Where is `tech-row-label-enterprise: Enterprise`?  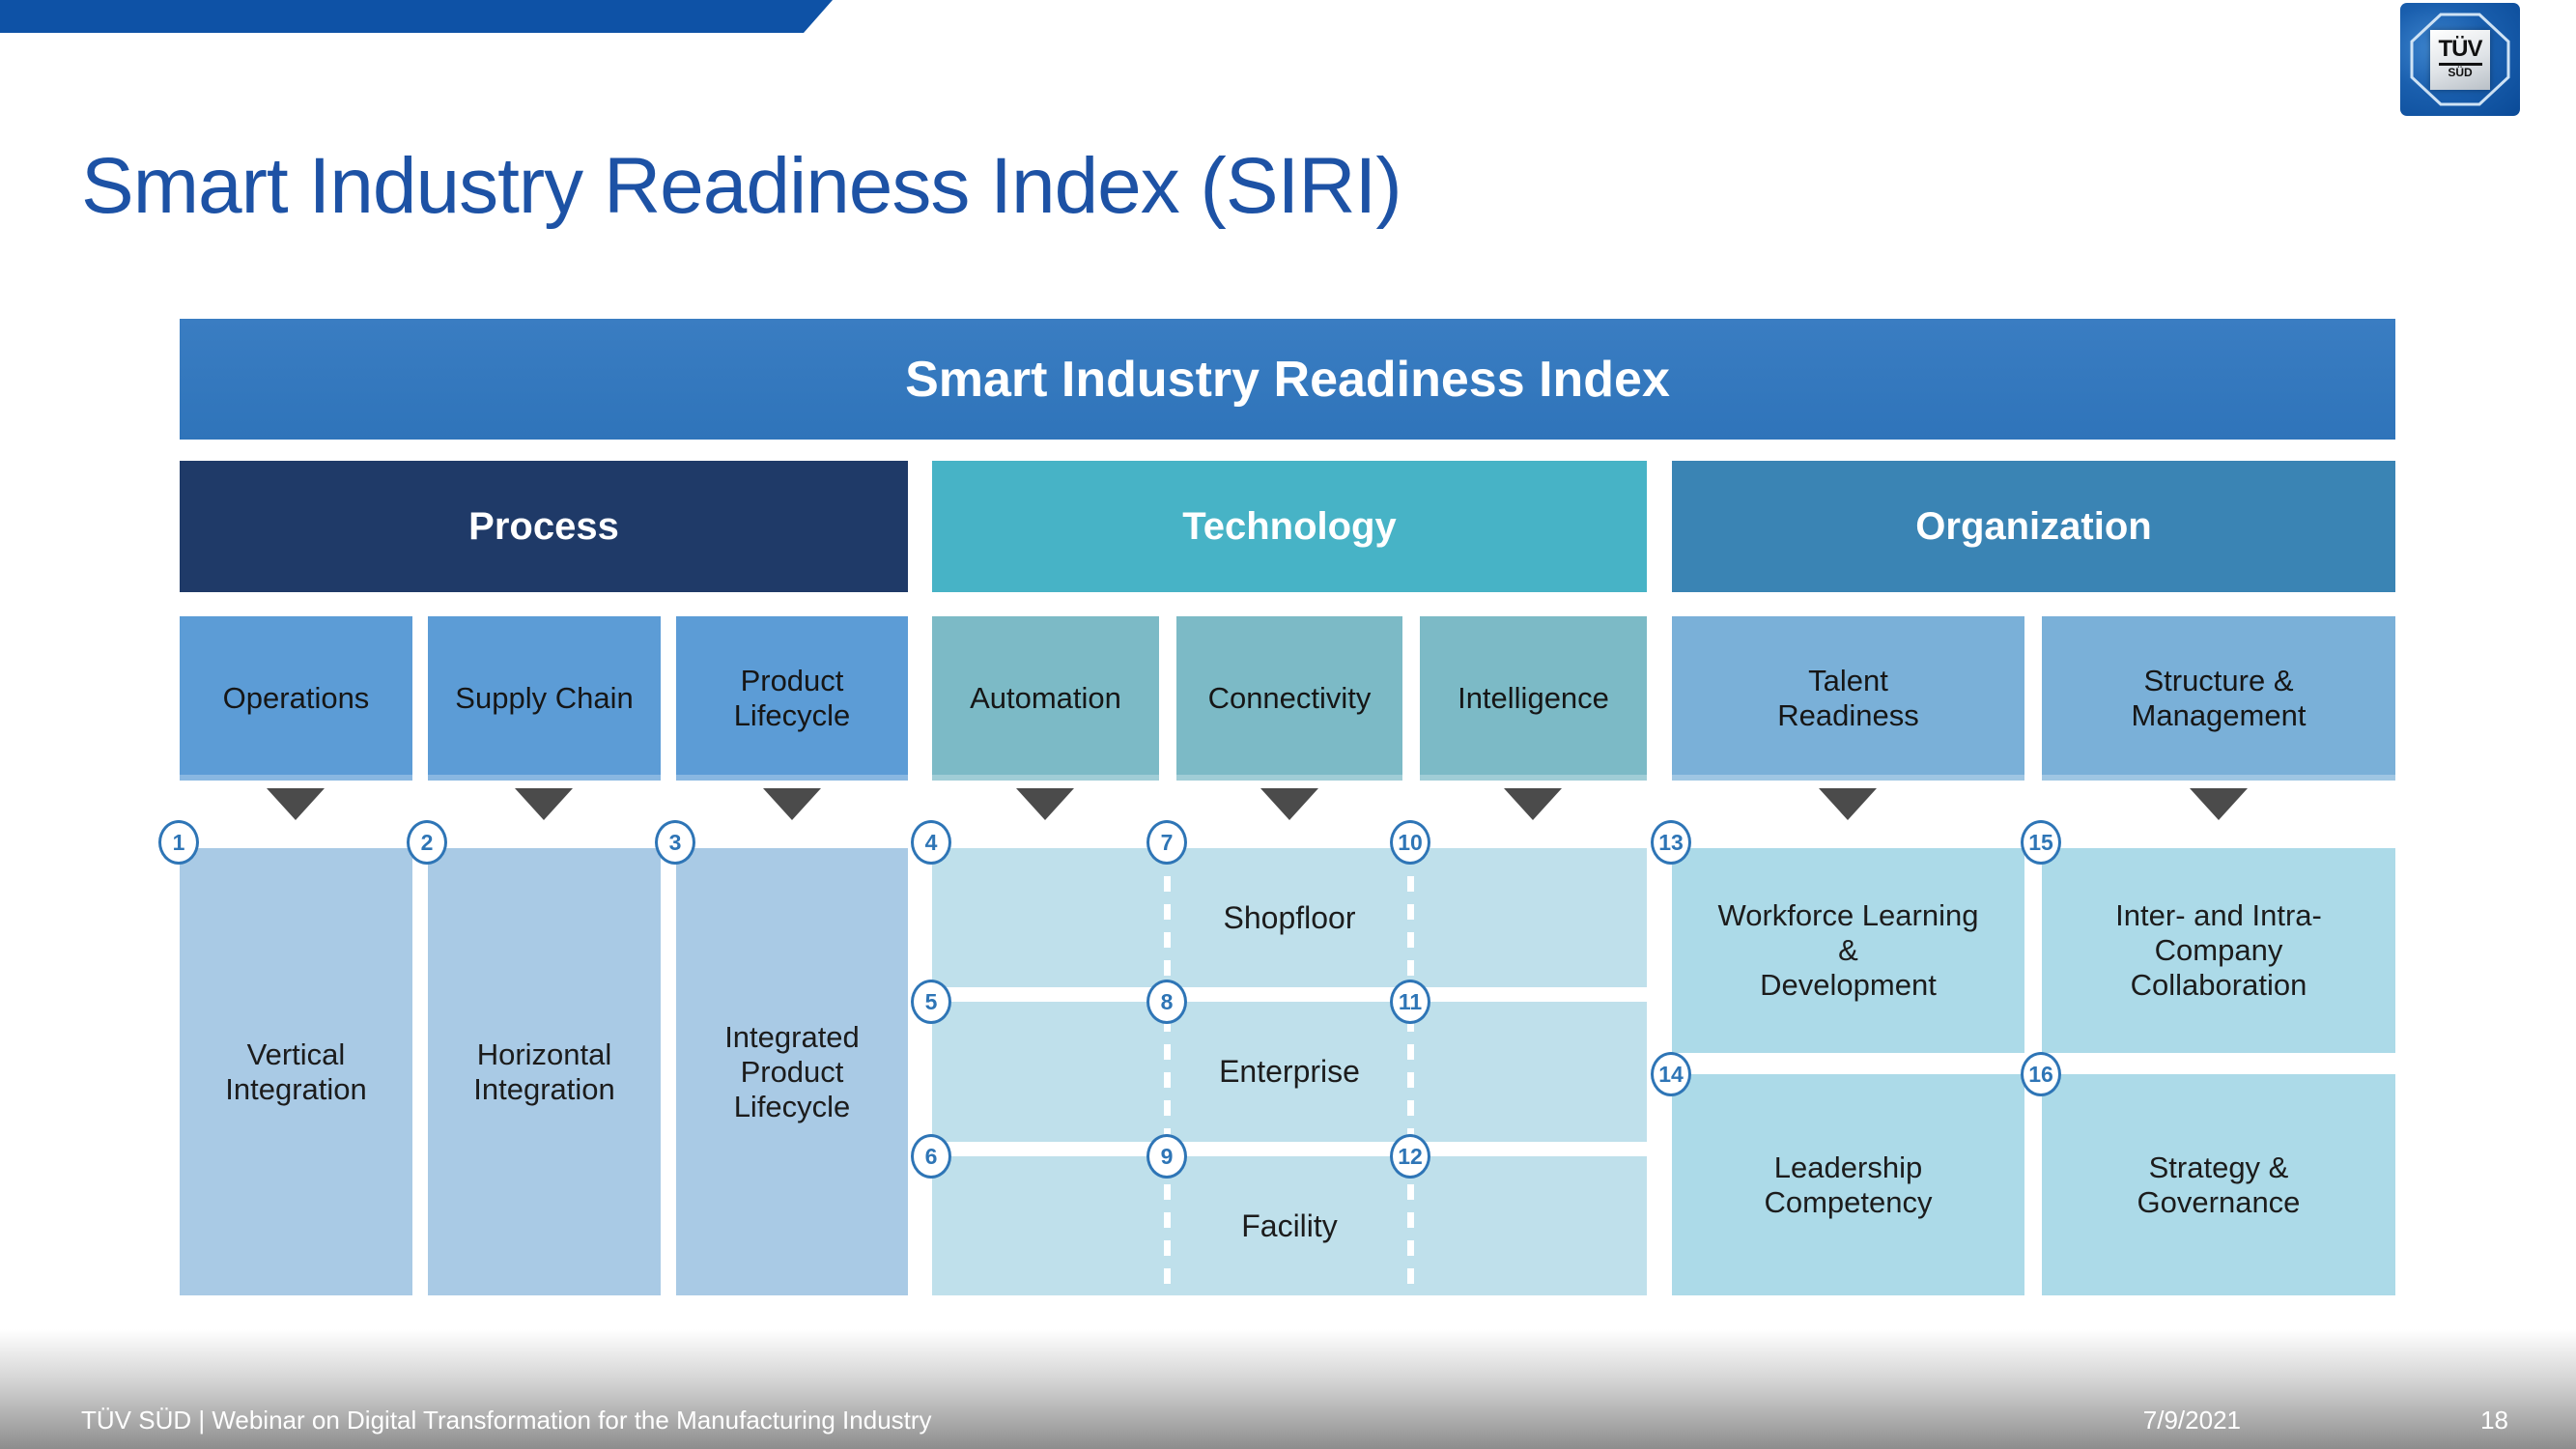
tech-row-label-enterprise: Enterprise is located at coordinates (1289, 1071).